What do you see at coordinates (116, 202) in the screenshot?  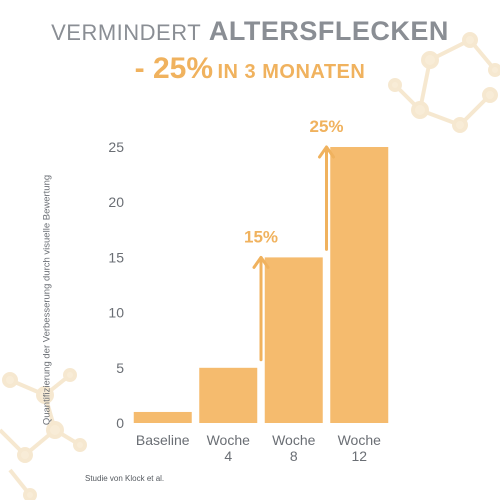 I see `y-tick-label: 20` at bounding box center [116, 202].